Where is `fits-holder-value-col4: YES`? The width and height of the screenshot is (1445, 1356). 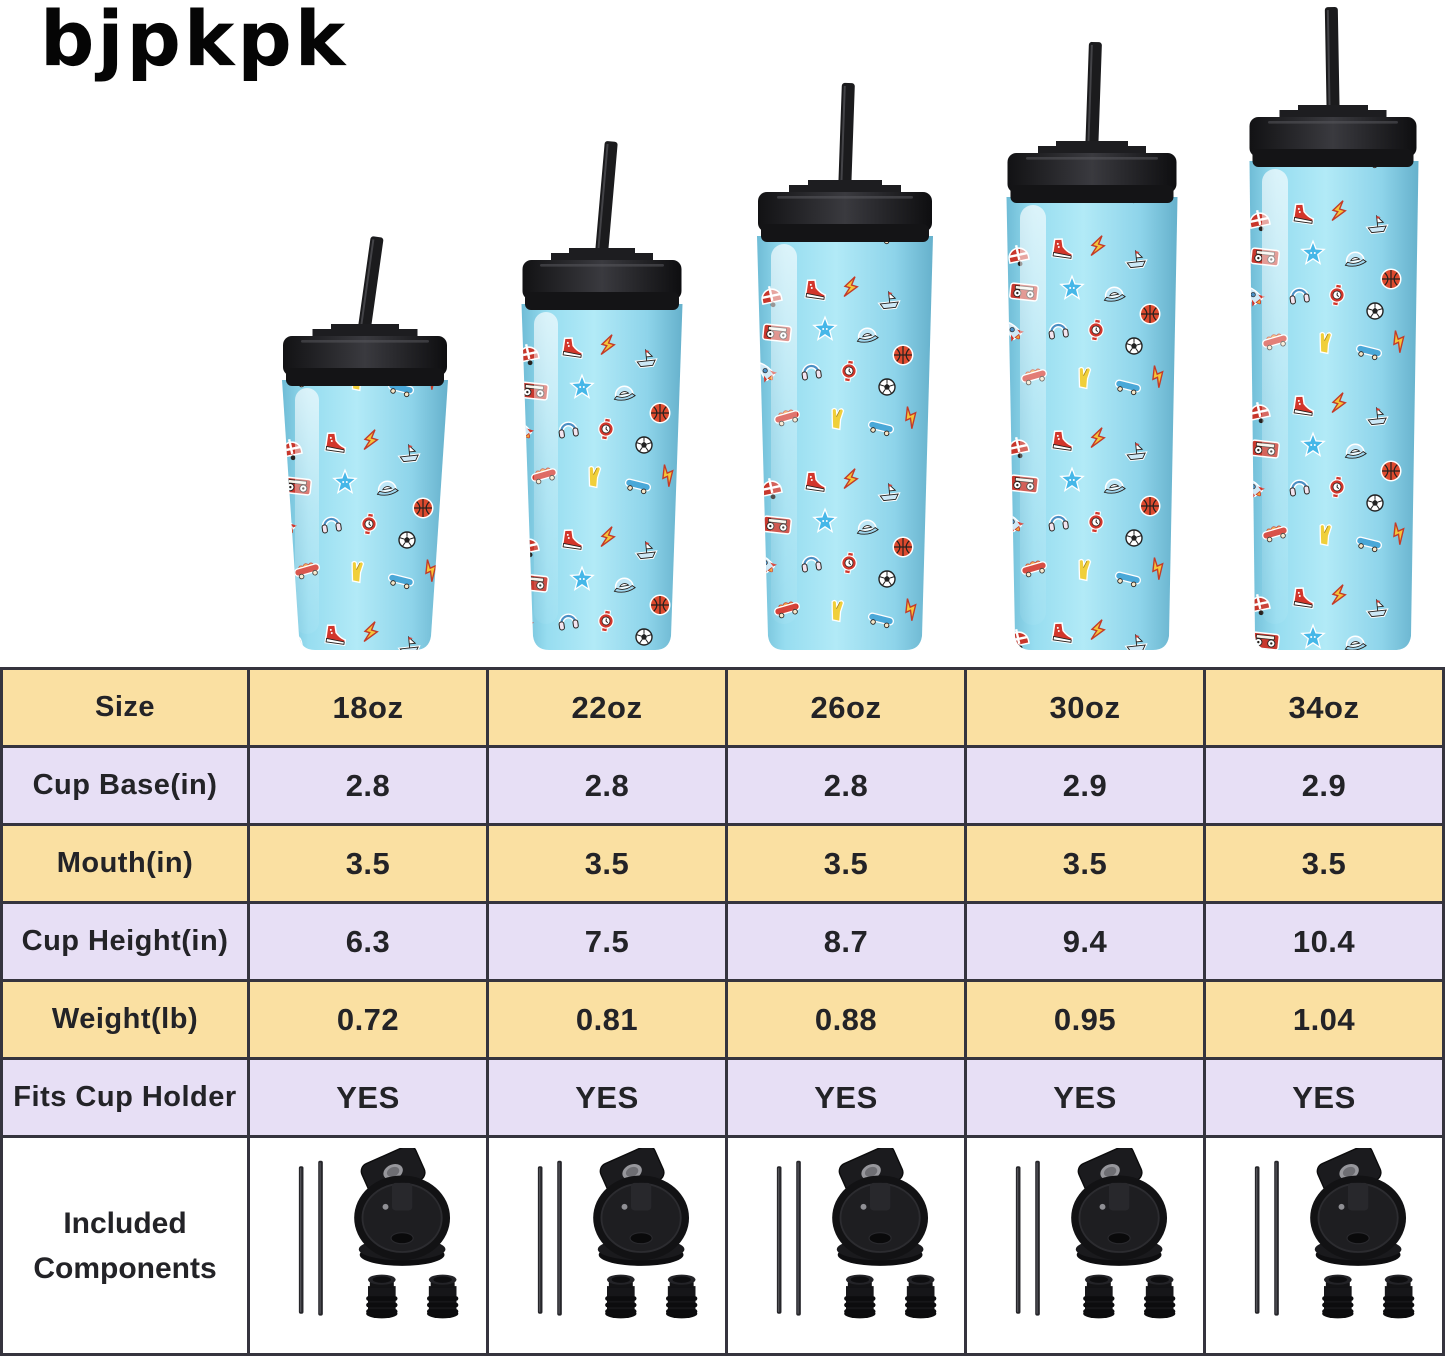 fits-holder-value-col4: YES is located at coordinates (1086, 1099).